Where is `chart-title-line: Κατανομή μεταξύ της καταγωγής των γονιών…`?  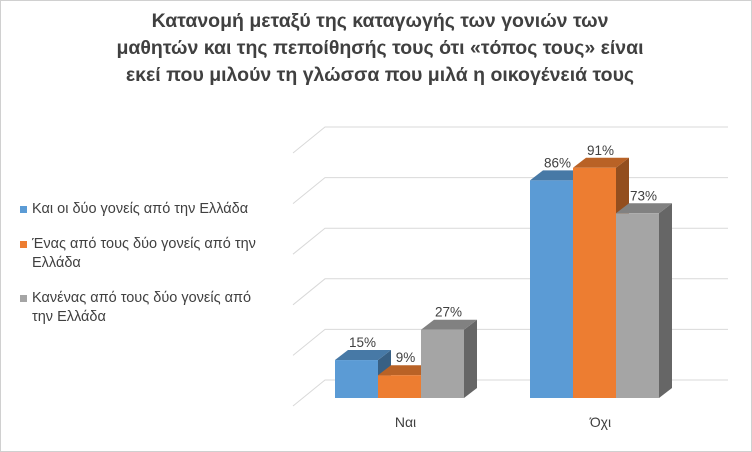
chart-title-line: Κατανομή μεταξύ της καταγωγής των γονιών… is located at coordinates (380, 21).